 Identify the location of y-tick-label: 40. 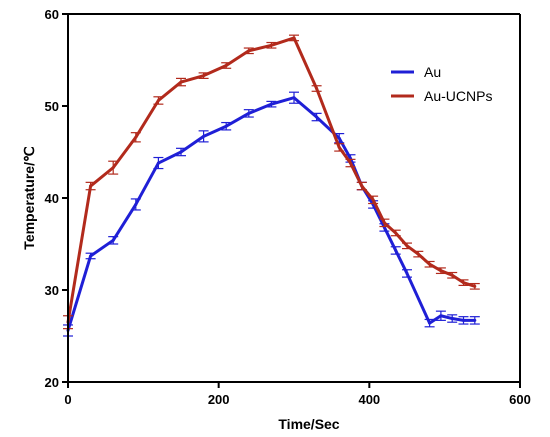
(52, 198).